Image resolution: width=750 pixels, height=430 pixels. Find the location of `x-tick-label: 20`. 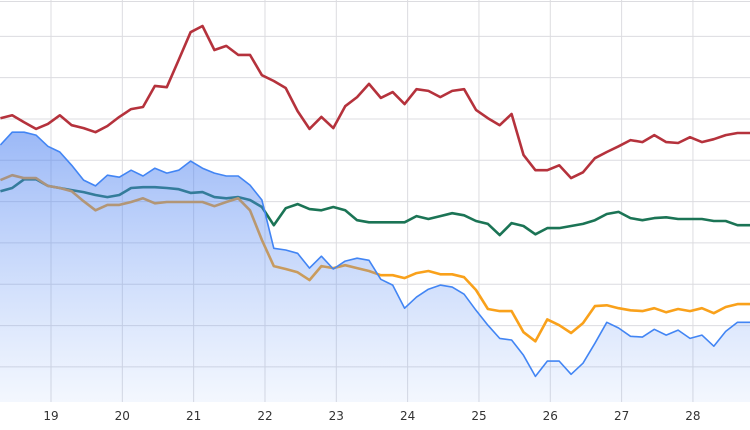

x-tick-label: 20 is located at coordinates (122, 416).